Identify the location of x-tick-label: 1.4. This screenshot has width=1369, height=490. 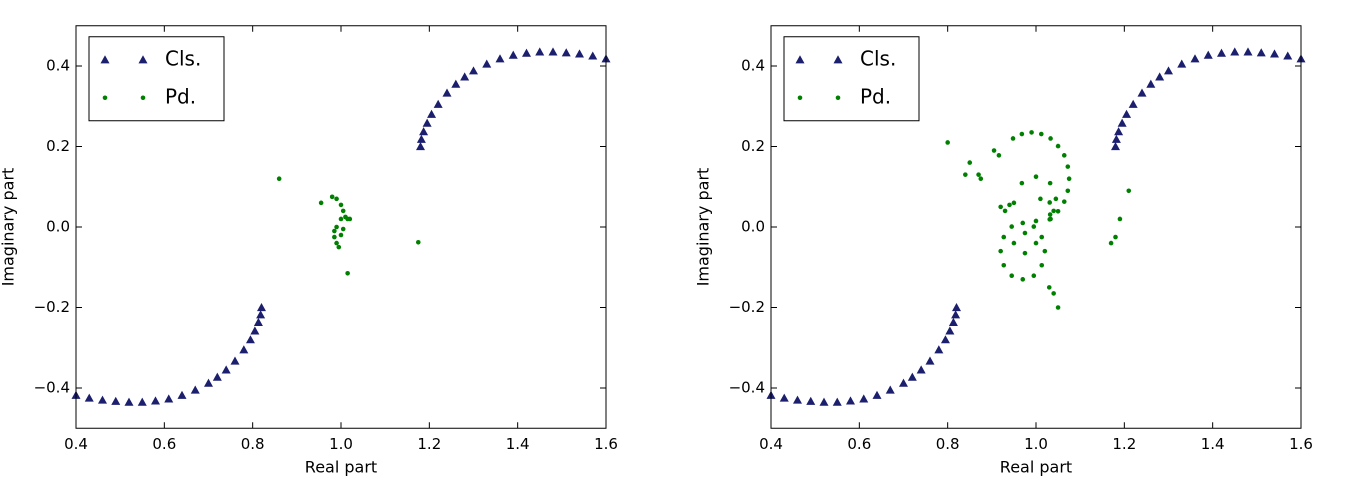
(518, 444).